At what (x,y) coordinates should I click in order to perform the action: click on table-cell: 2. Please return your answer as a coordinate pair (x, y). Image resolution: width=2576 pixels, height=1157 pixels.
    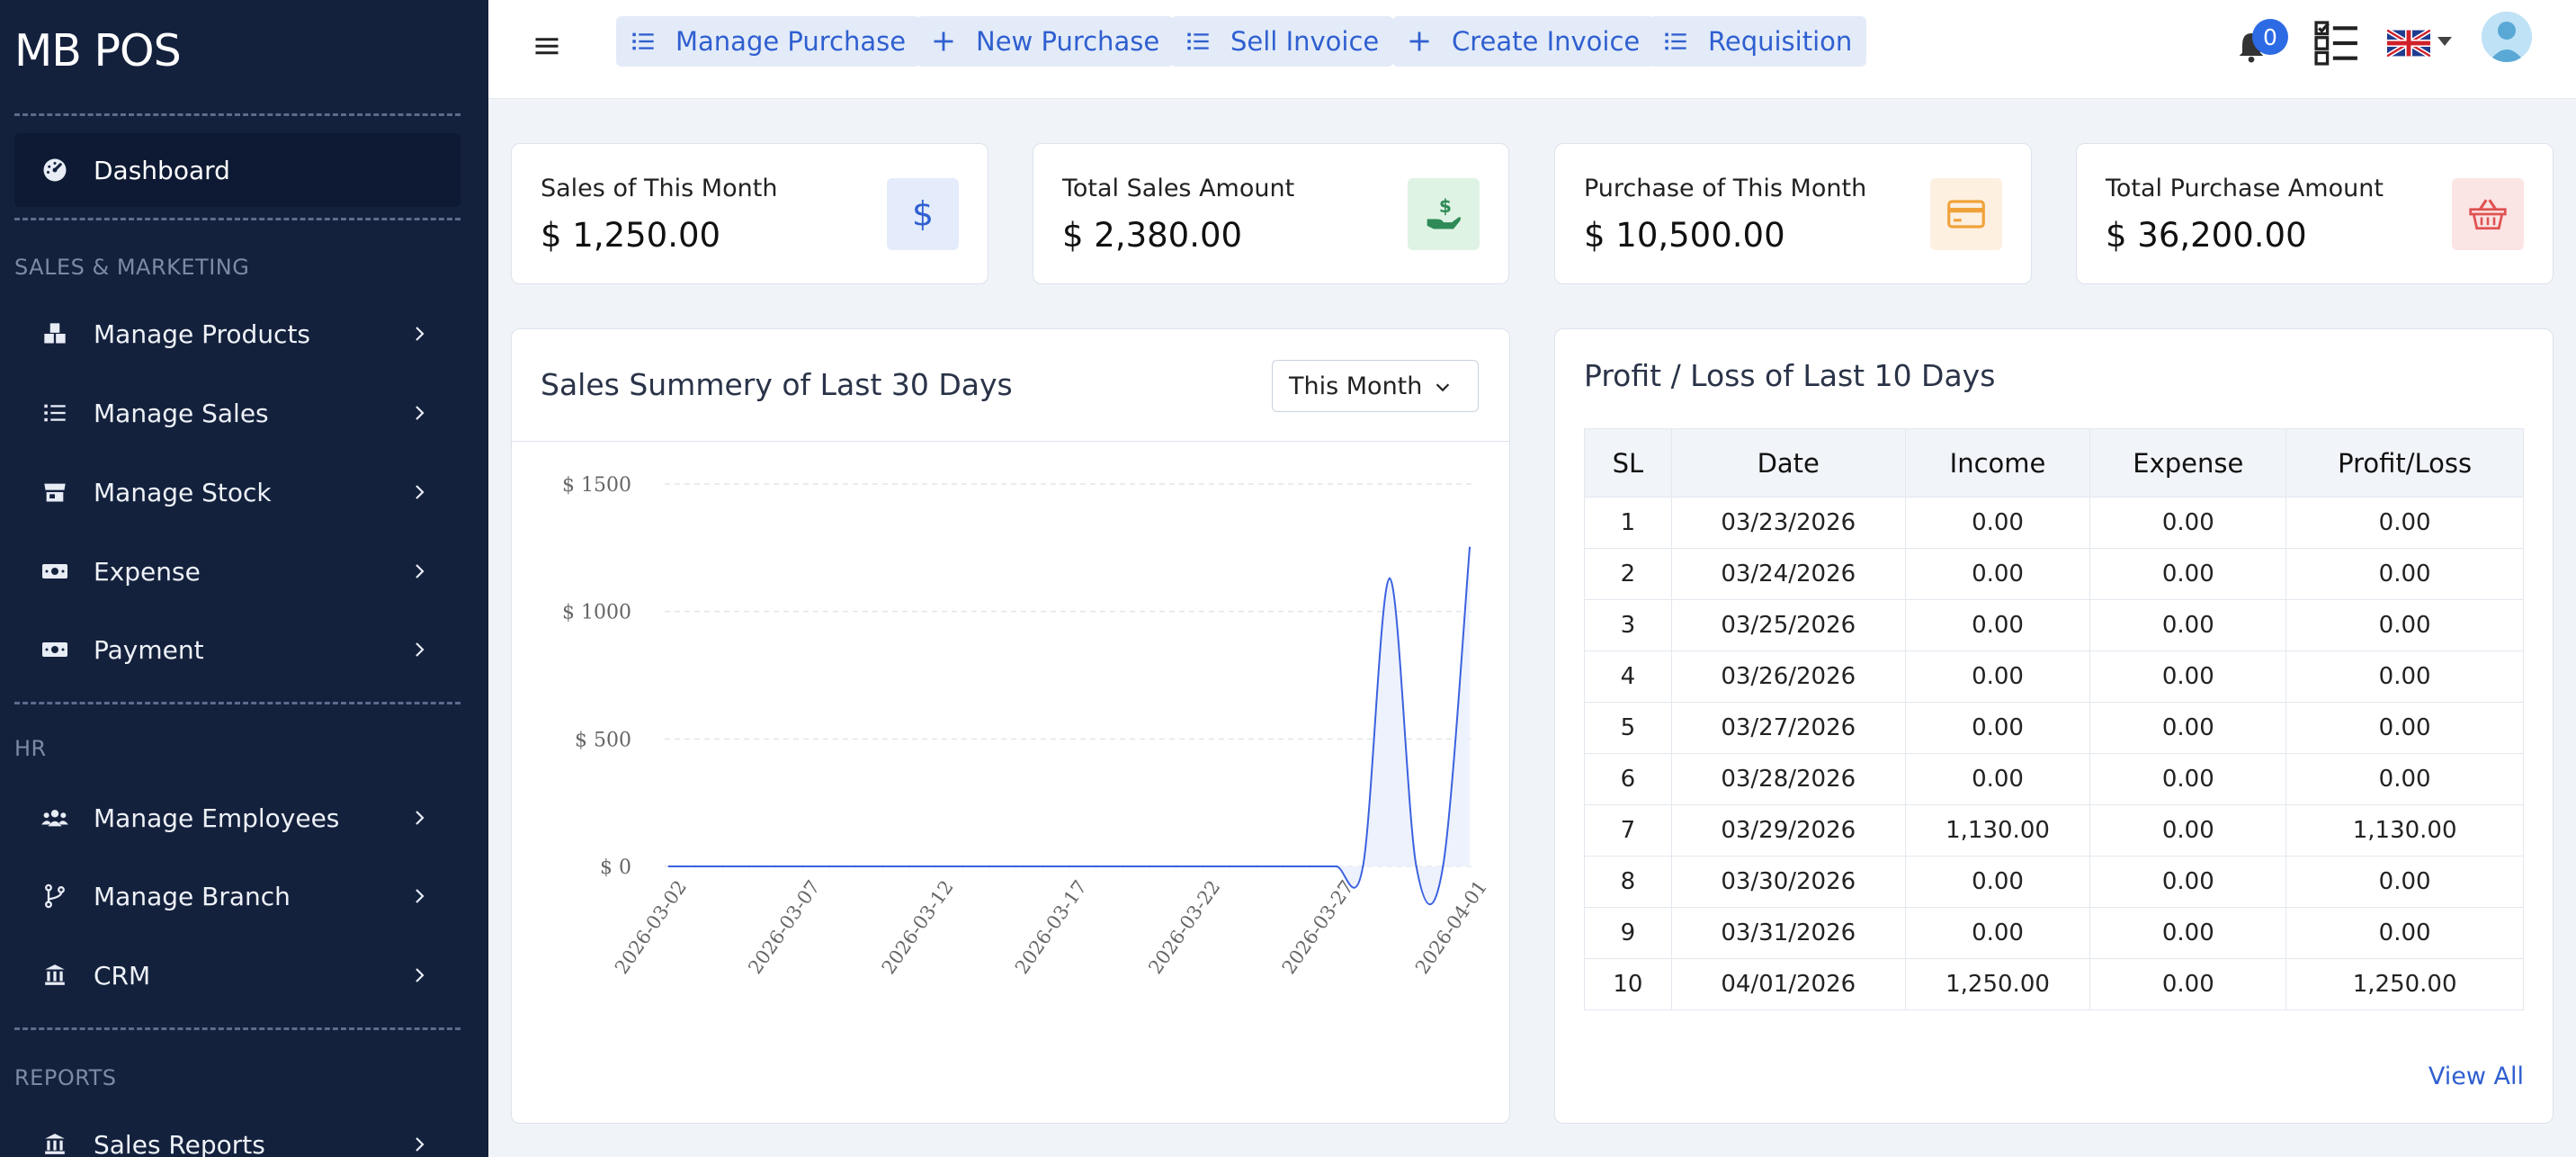
    Looking at the image, I should click on (1628, 574).